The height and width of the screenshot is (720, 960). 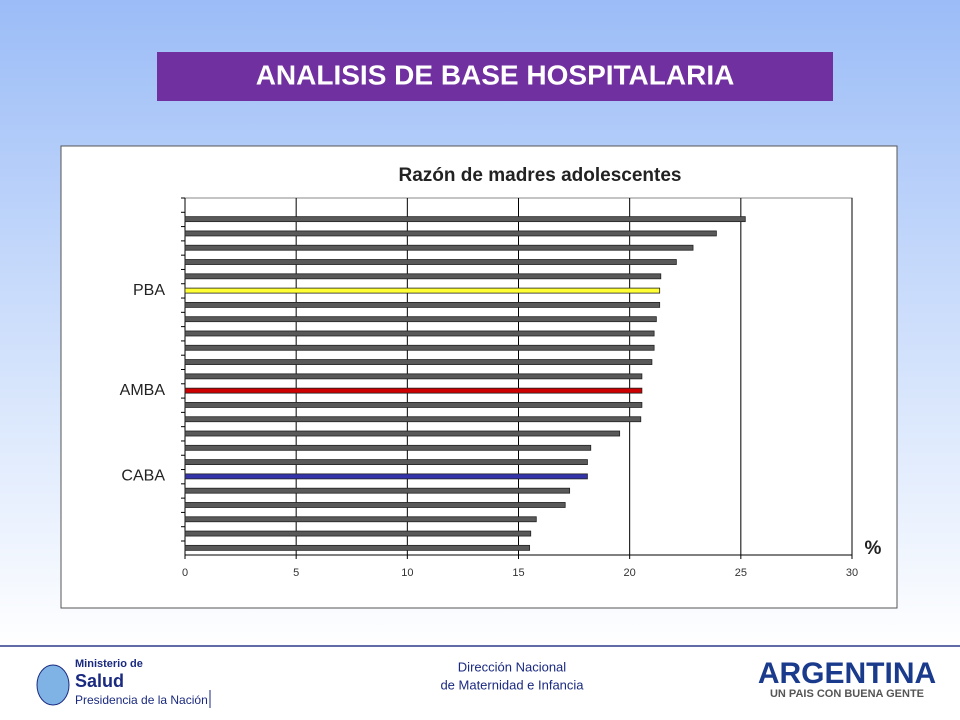 I want to click on x-tick-label: 0, so click(x=185, y=573).